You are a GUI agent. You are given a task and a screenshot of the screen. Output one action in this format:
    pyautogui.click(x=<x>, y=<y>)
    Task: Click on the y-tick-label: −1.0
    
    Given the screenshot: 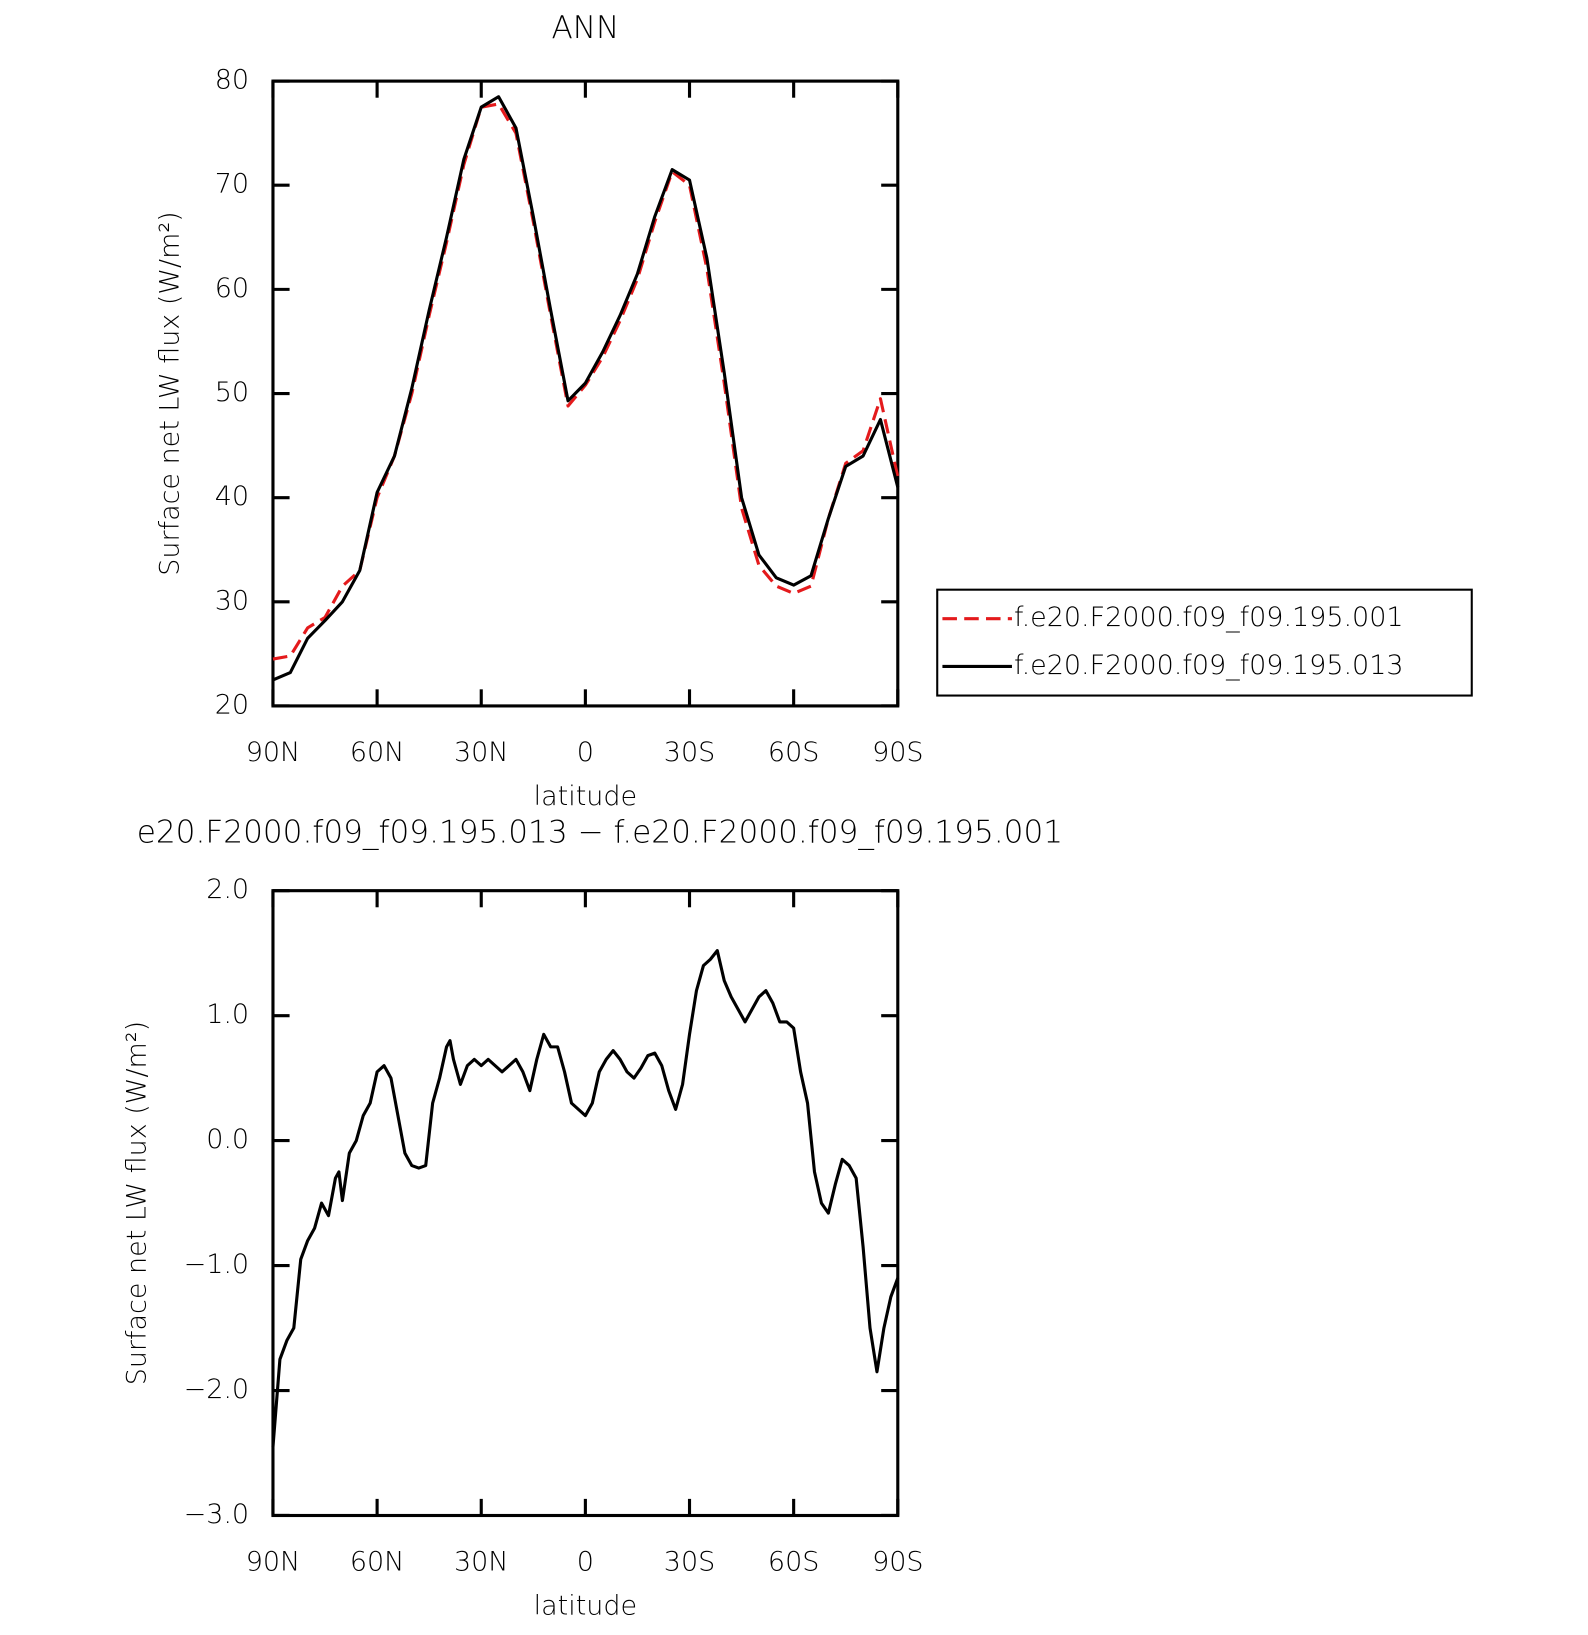 What is the action you would take?
    pyautogui.click(x=217, y=1264)
    